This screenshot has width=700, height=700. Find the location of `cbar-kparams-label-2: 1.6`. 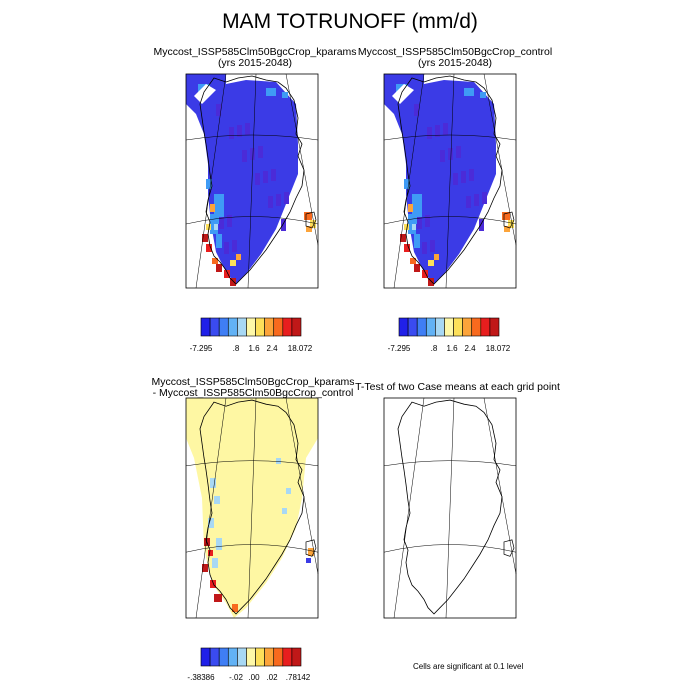

cbar-kparams-label-2: 1.6 is located at coordinates (254, 348).